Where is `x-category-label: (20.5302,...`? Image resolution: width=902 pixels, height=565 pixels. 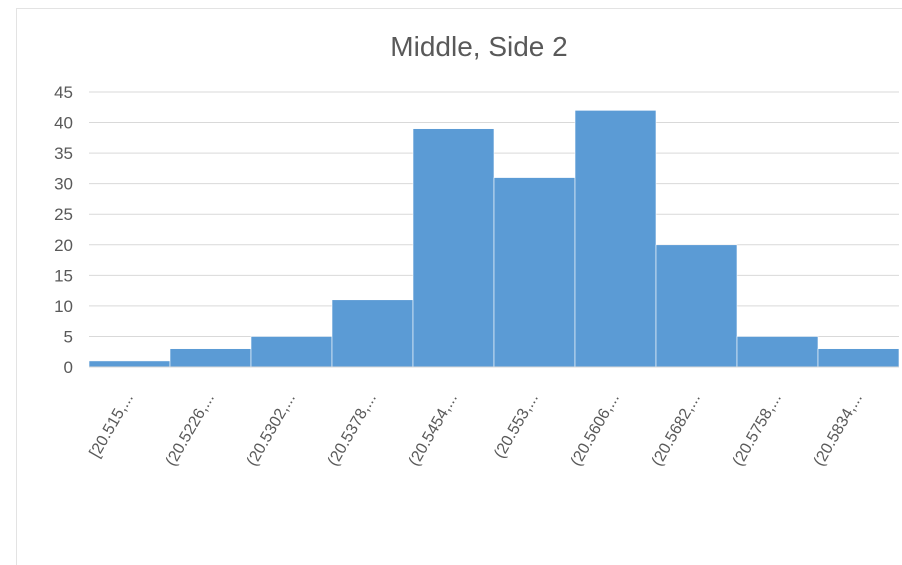 x-category-label: (20.5302,... is located at coordinates (271, 430).